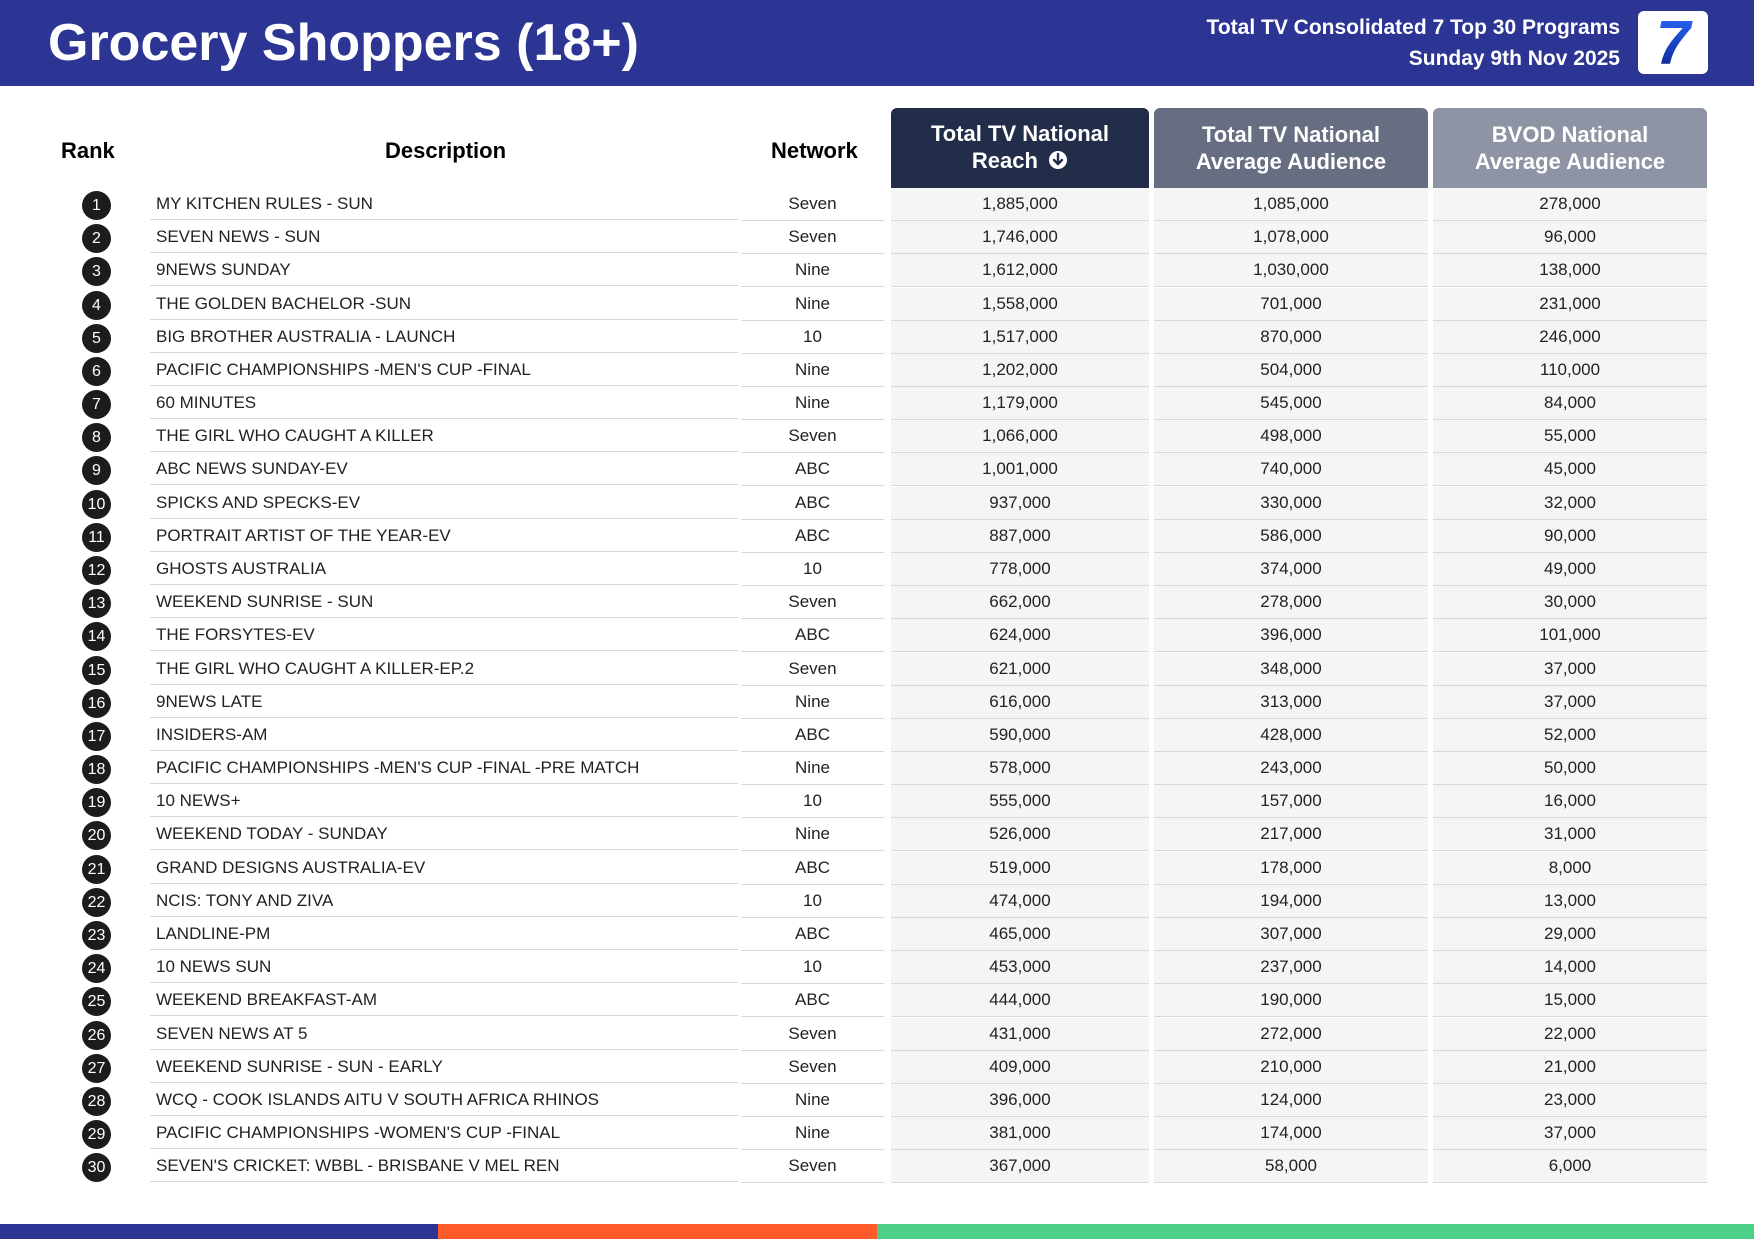 This screenshot has height=1241, width=1754. I want to click on rank-badge: 22, so click(96, 902).